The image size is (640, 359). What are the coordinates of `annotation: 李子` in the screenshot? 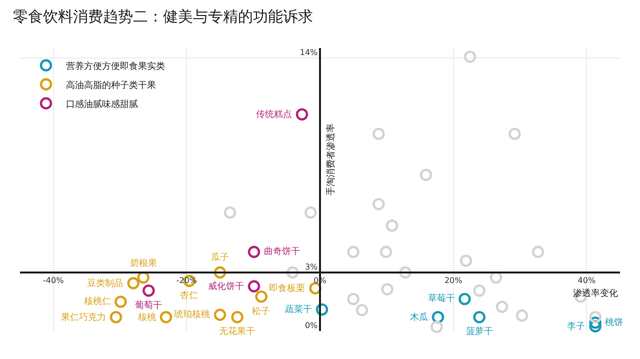 It's located at (576, 326).